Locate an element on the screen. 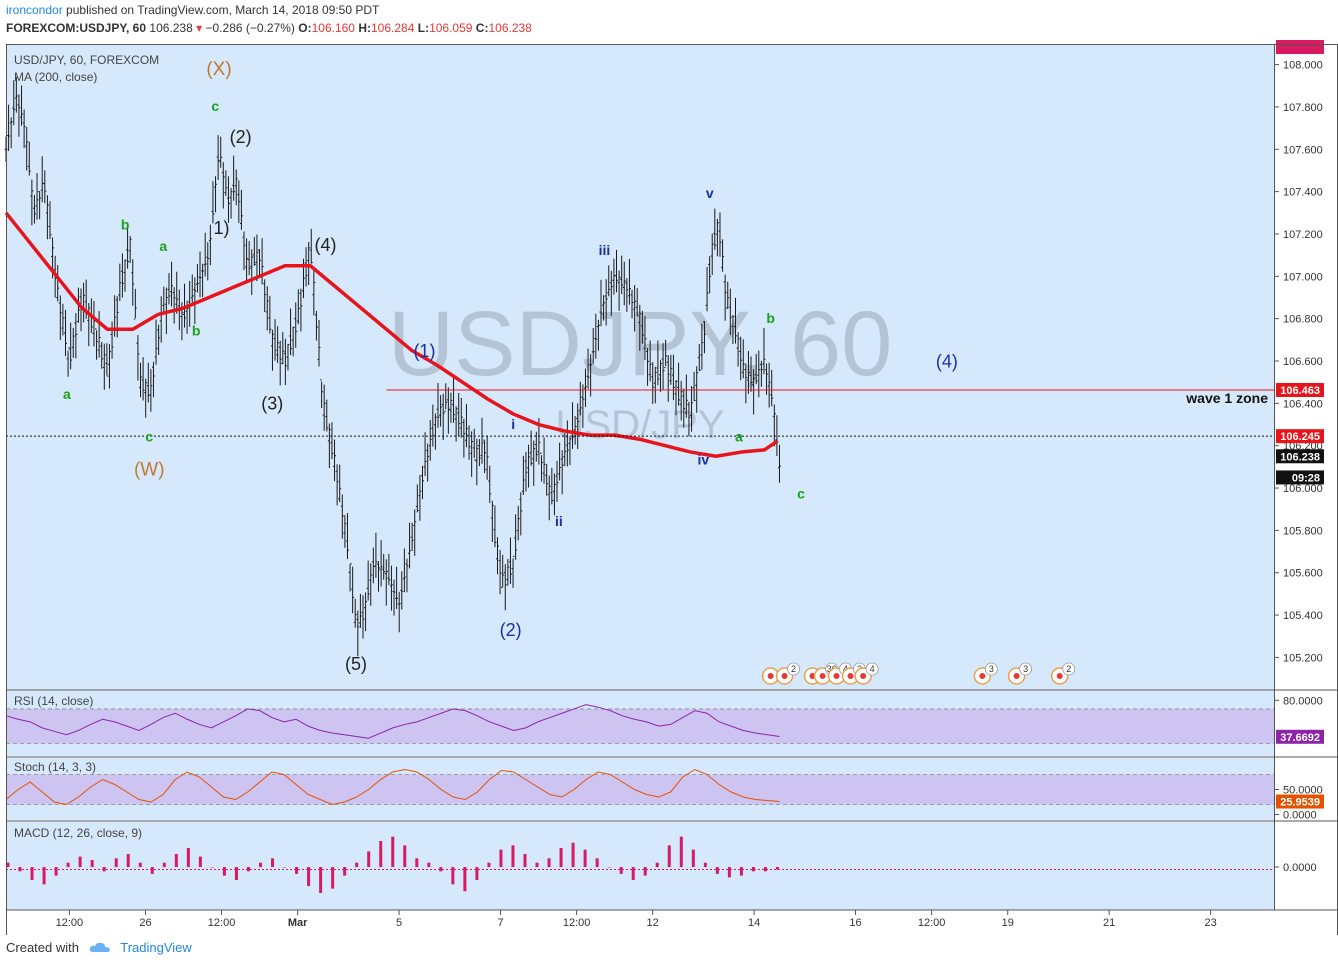 Image resolution: width=1338 pixels, height=966 pixels. price-tick-label: 105.600 is located at coordinates (1303, 574).